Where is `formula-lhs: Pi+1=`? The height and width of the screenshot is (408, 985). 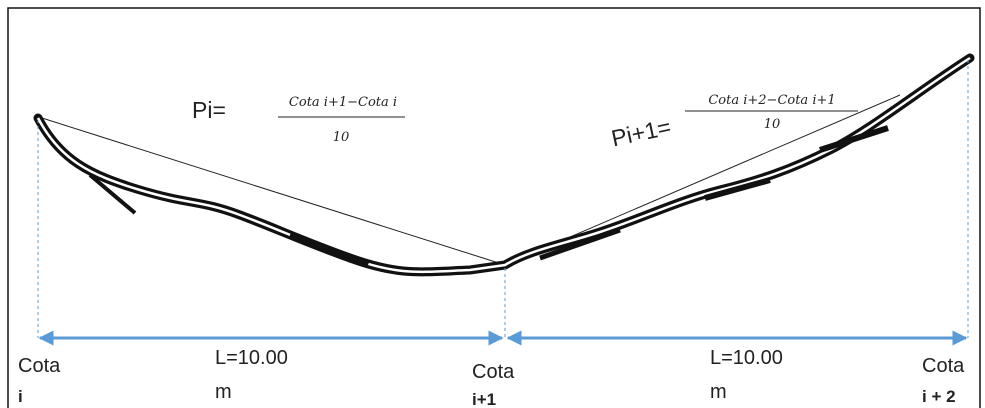
formula-lhs: Pi+1= is located at coordinates (641, 132).